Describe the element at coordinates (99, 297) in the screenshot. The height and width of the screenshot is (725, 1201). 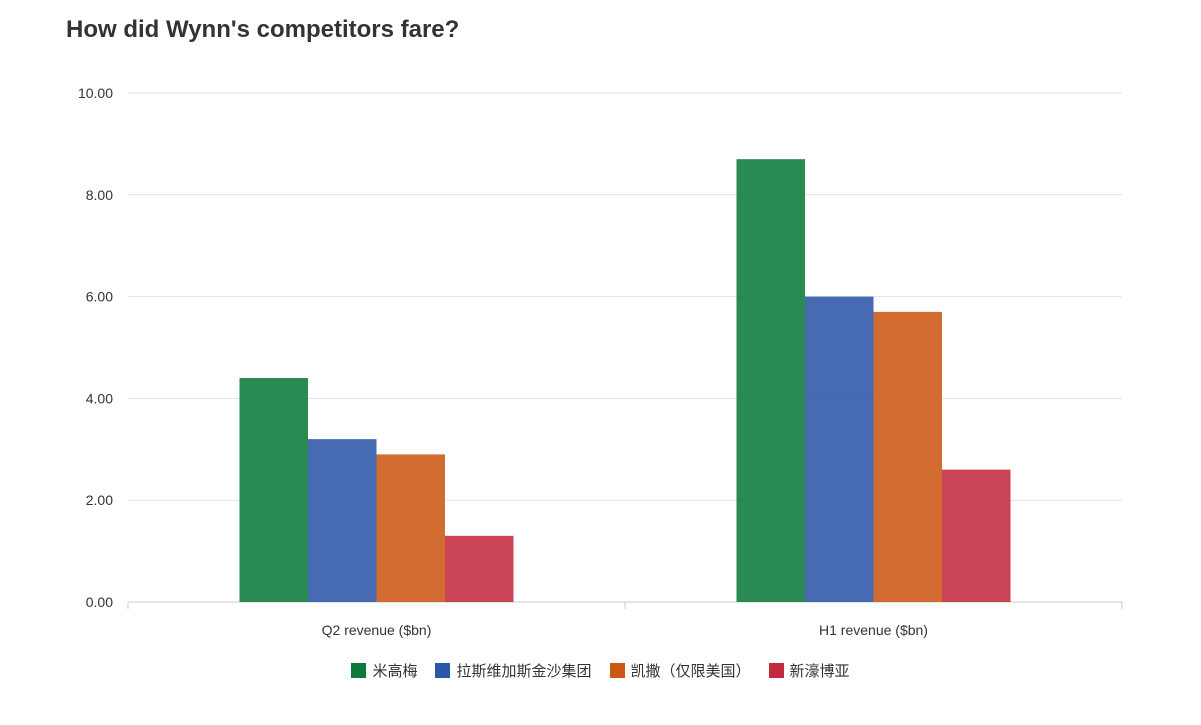
I see `y-tick-label: 6.00` at that location.